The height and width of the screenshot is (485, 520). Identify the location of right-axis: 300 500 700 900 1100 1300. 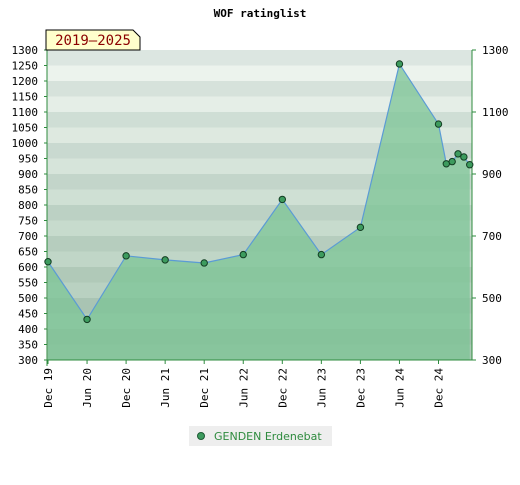
(490, 205).